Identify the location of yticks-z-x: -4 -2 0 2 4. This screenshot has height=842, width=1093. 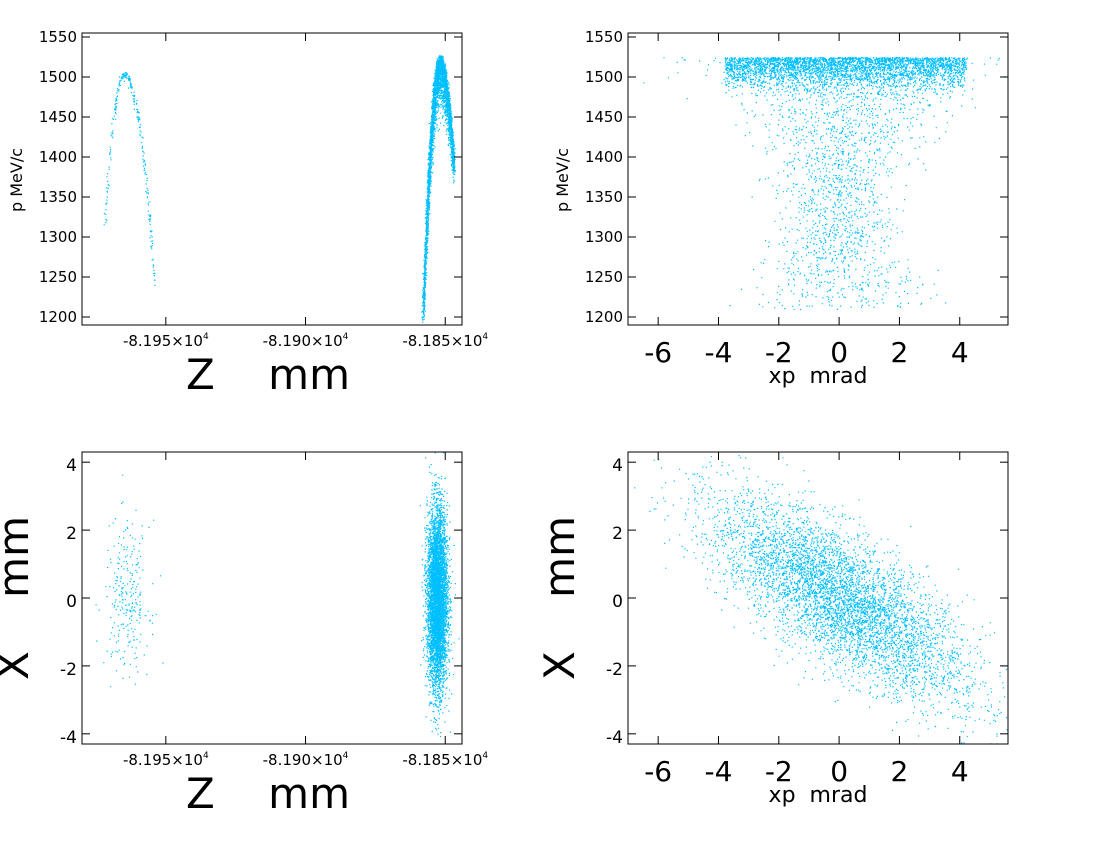
(261, 602).